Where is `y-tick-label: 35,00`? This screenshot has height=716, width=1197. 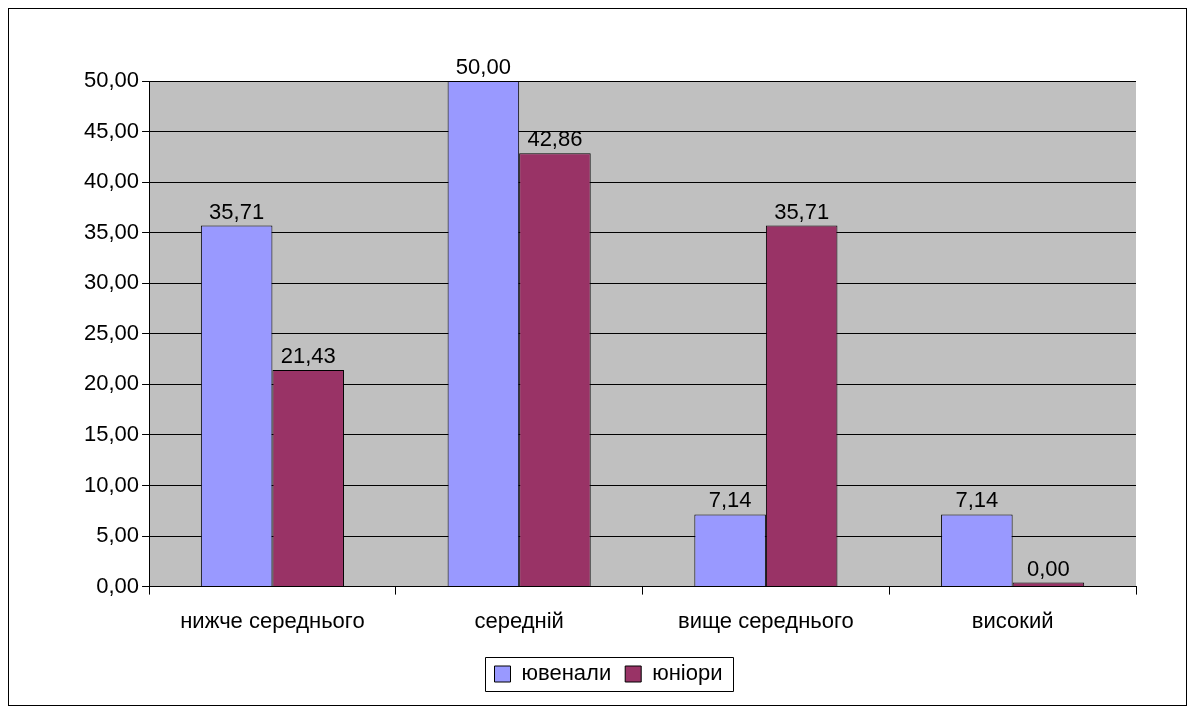
y-tick-label: 35,00 is located at coordinates (111, 231).